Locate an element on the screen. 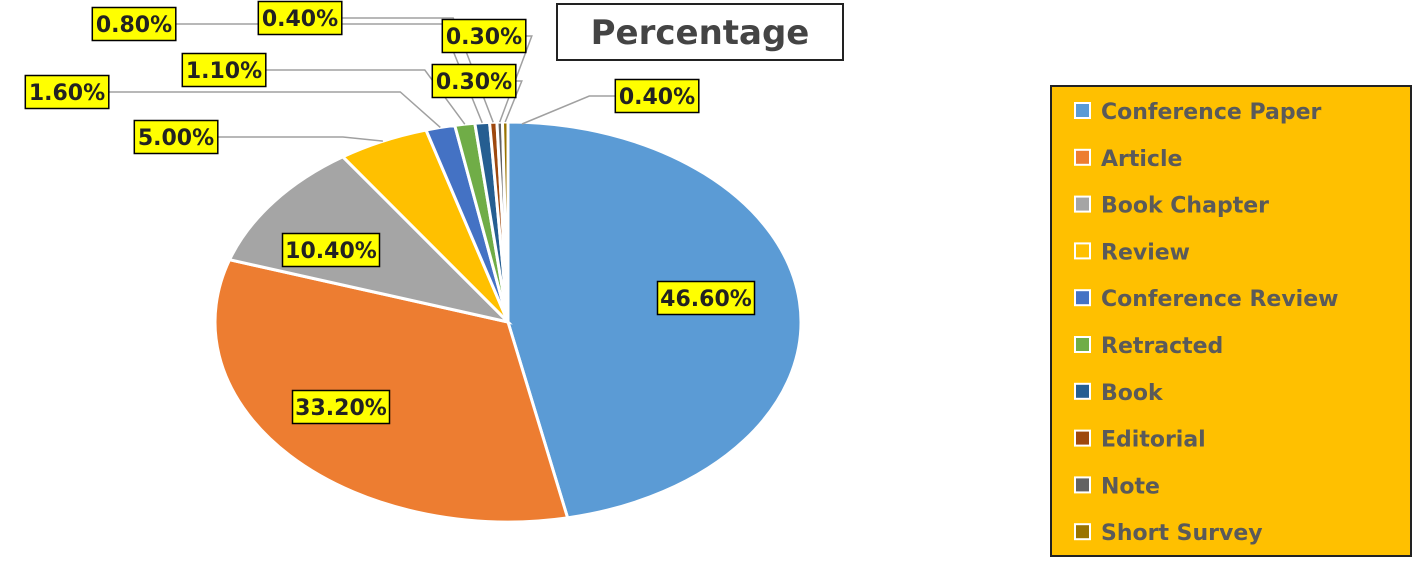  data-label-text: 46.60% is located at coordinates (706, 299).